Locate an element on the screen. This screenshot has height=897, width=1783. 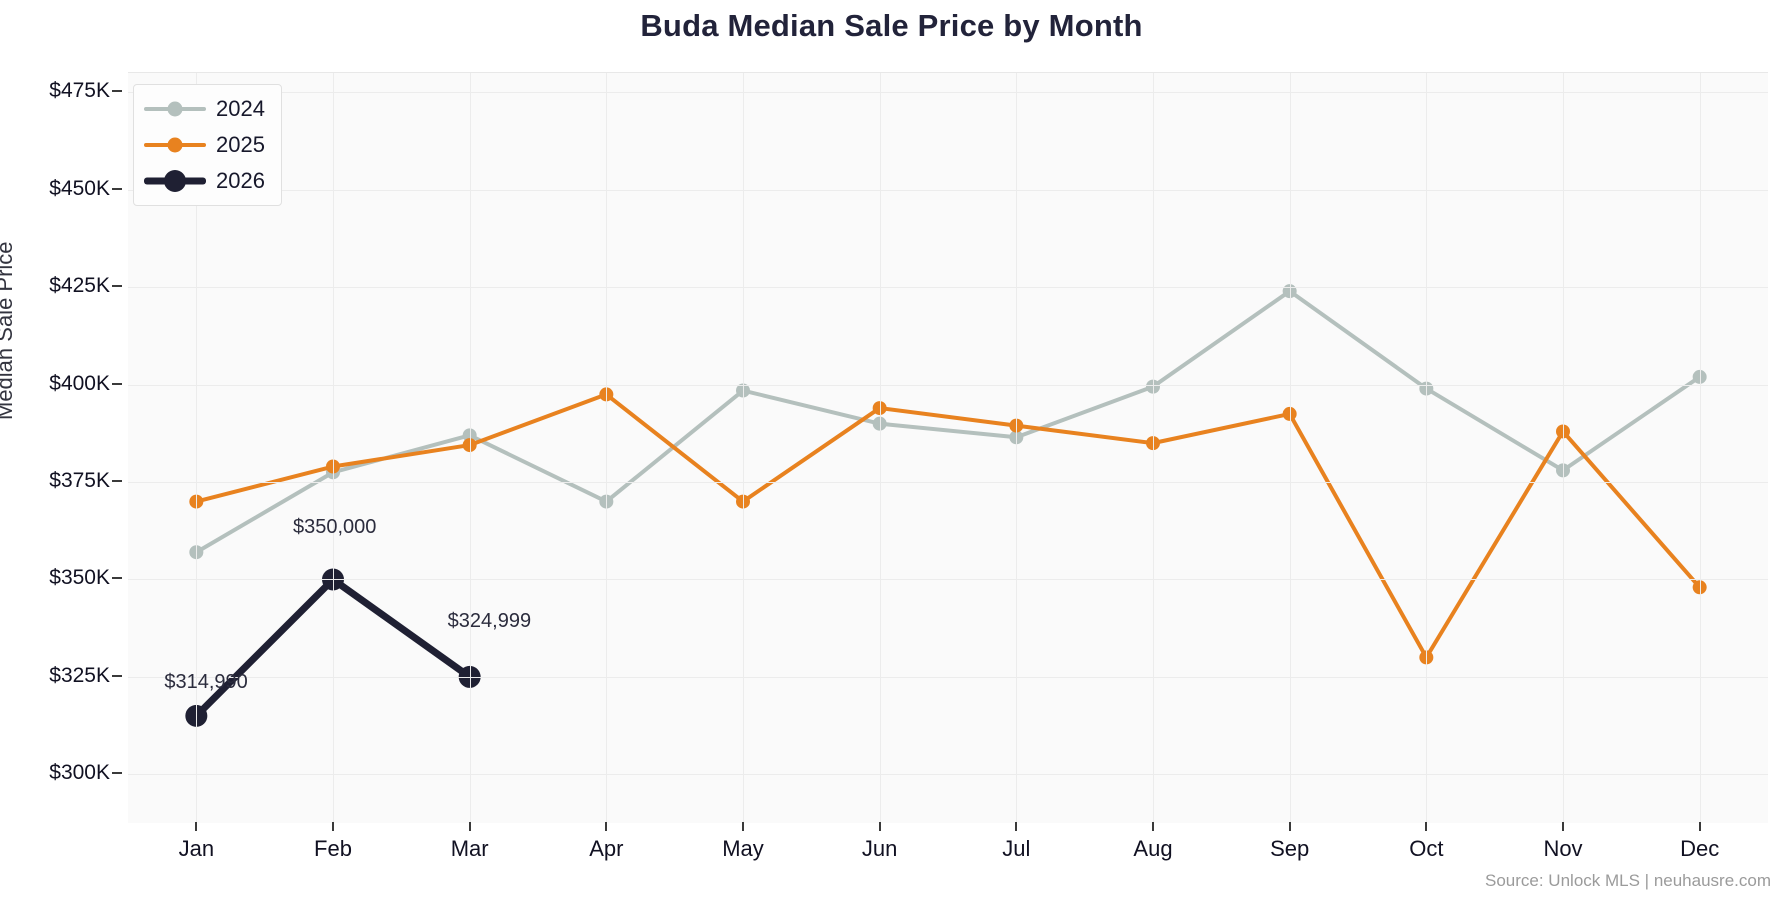
x-axis-tick-label: Aug is located at coordinates (1153, 848).